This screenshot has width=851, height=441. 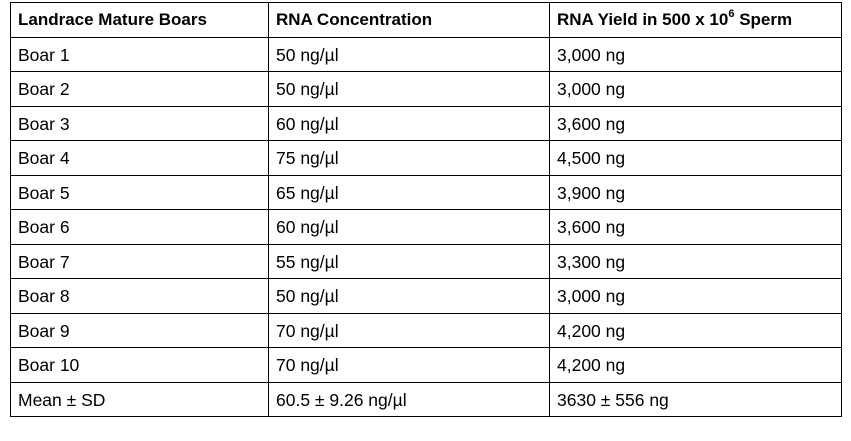 I want to click on cell-boar: Boar 6, so click(x=139, y=227).